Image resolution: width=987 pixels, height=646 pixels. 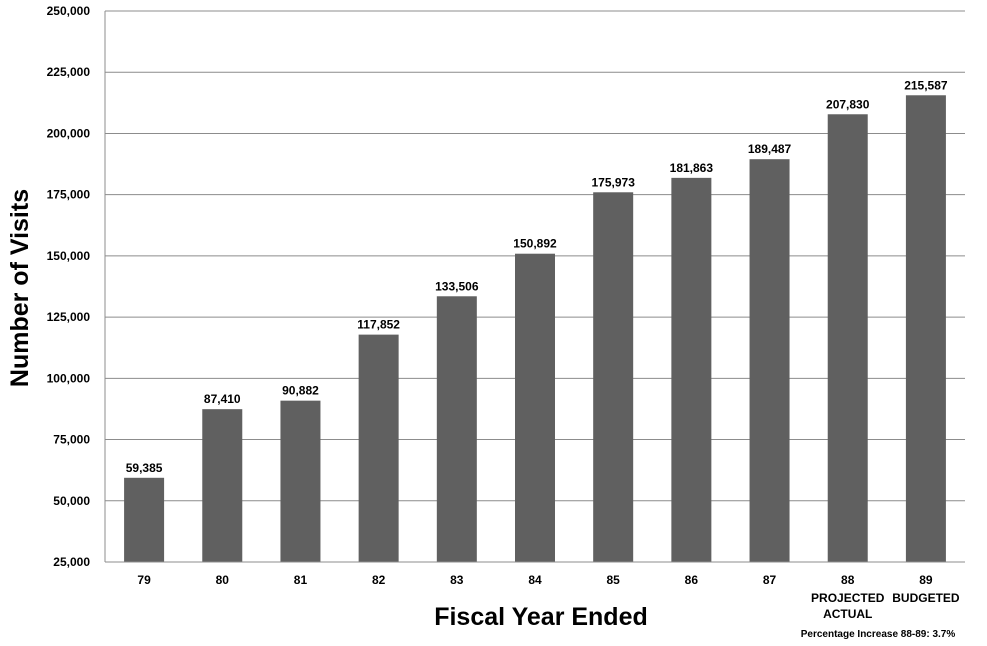 I want to click on y-tick-label: 75,000, so click(x=71, y=440).